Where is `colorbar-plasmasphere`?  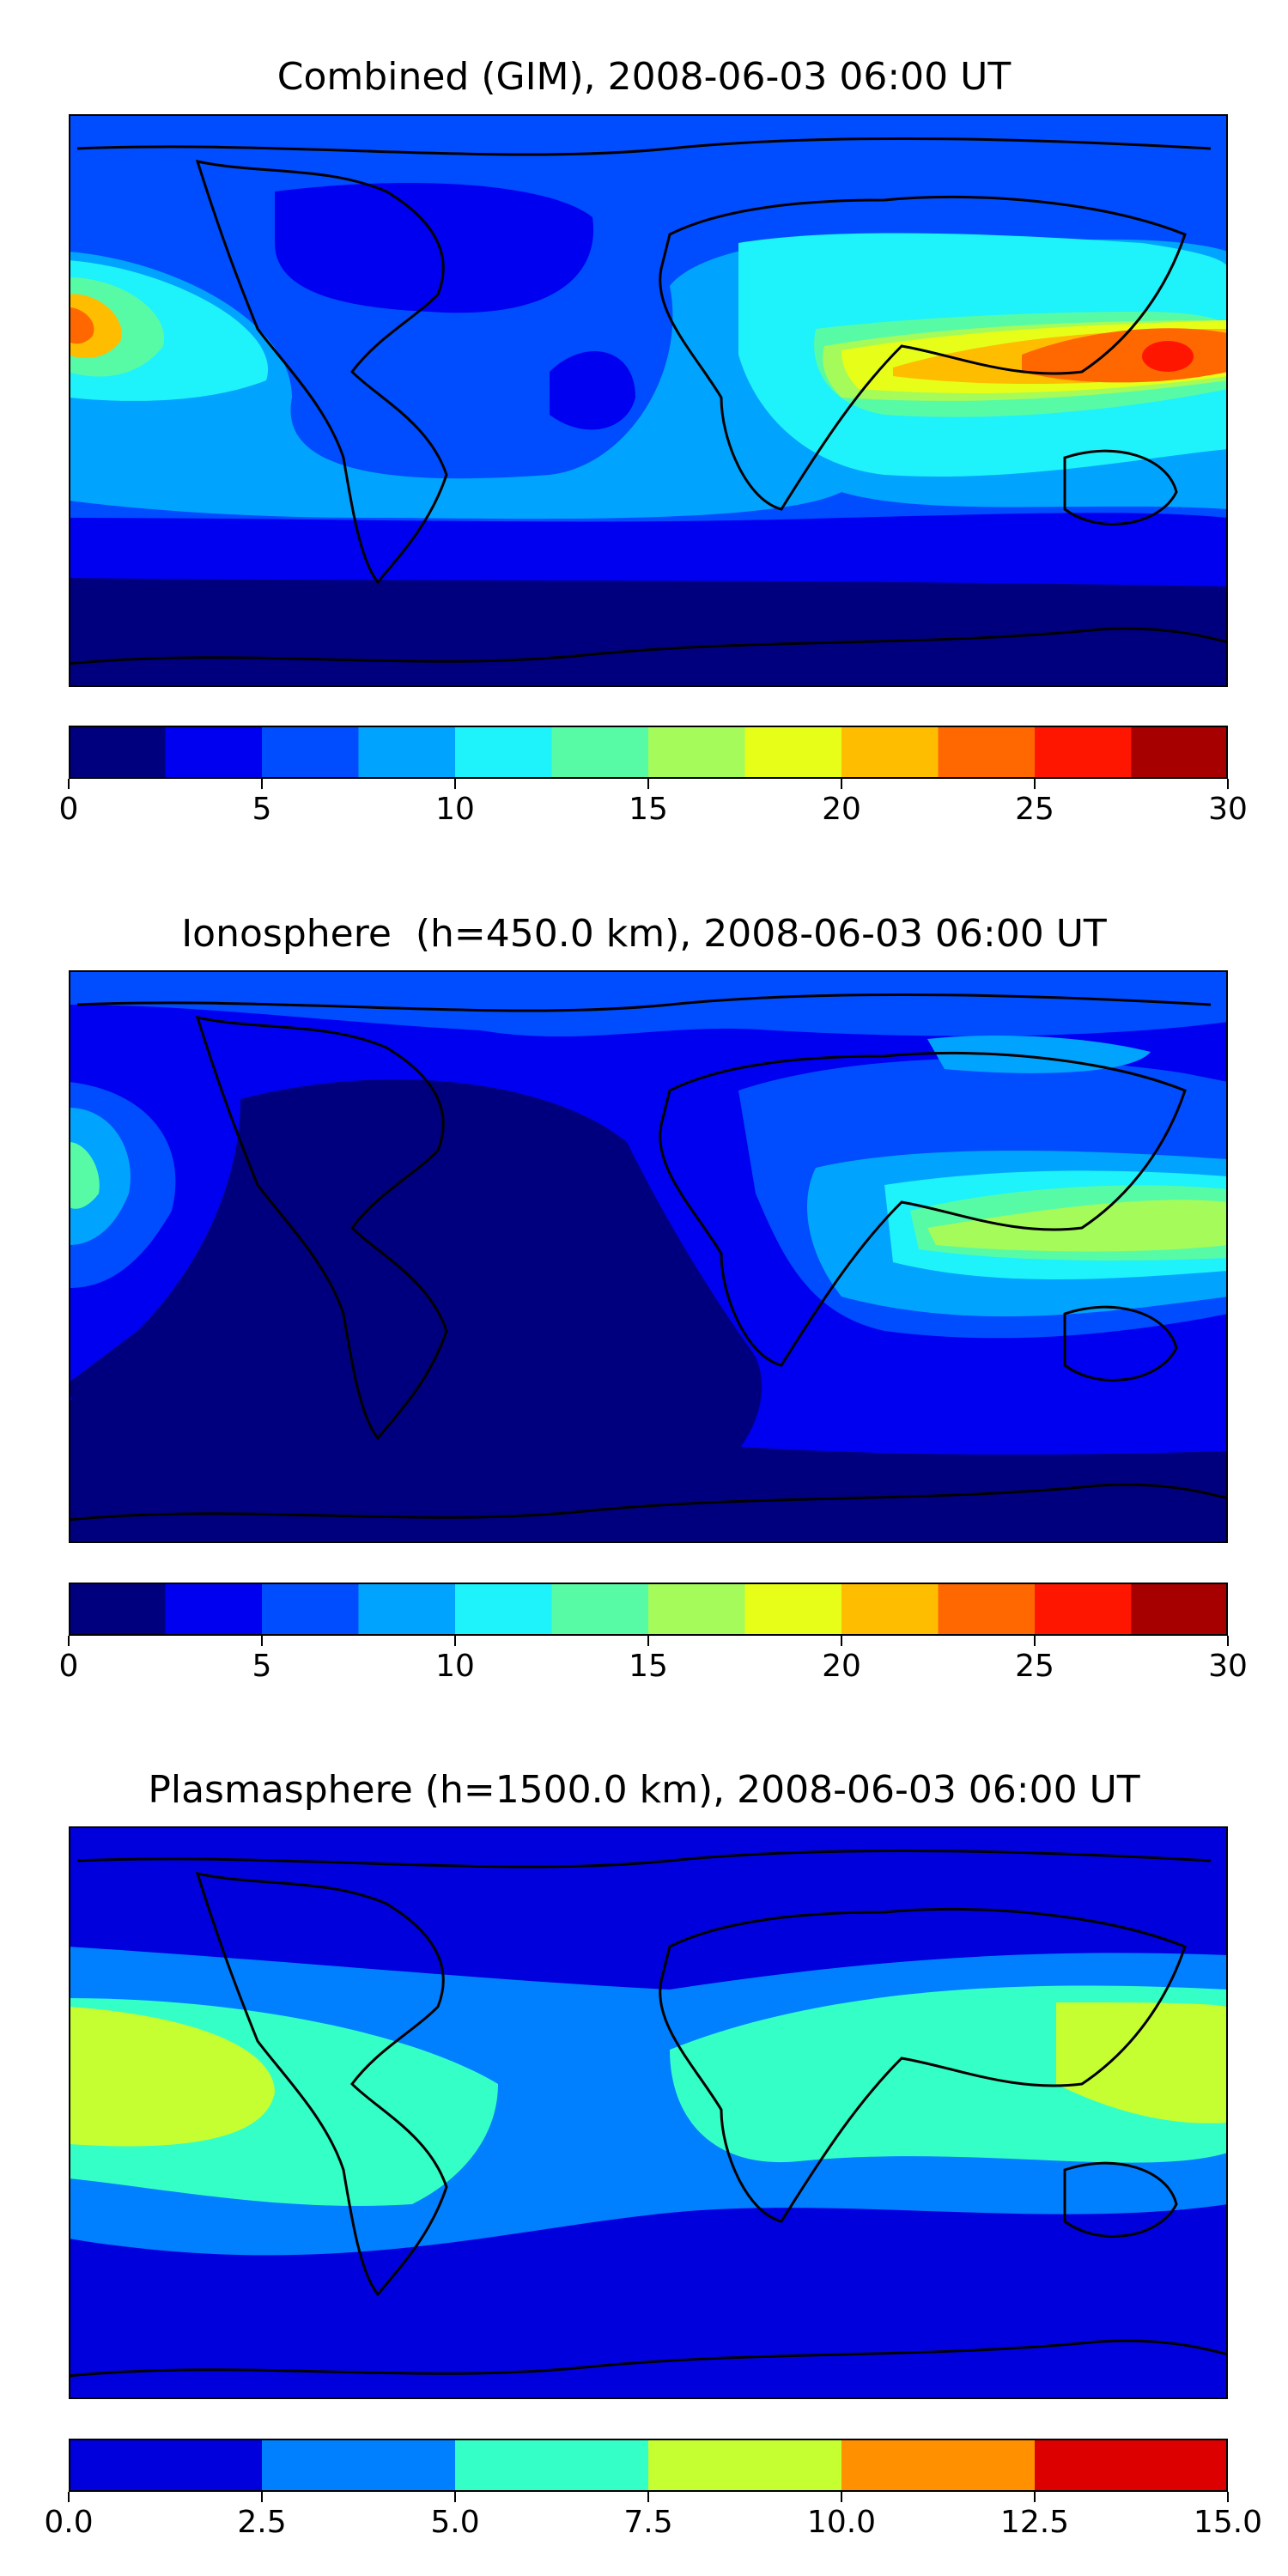
colorbar-plasmasphere is located at coordinates (649, 2465).